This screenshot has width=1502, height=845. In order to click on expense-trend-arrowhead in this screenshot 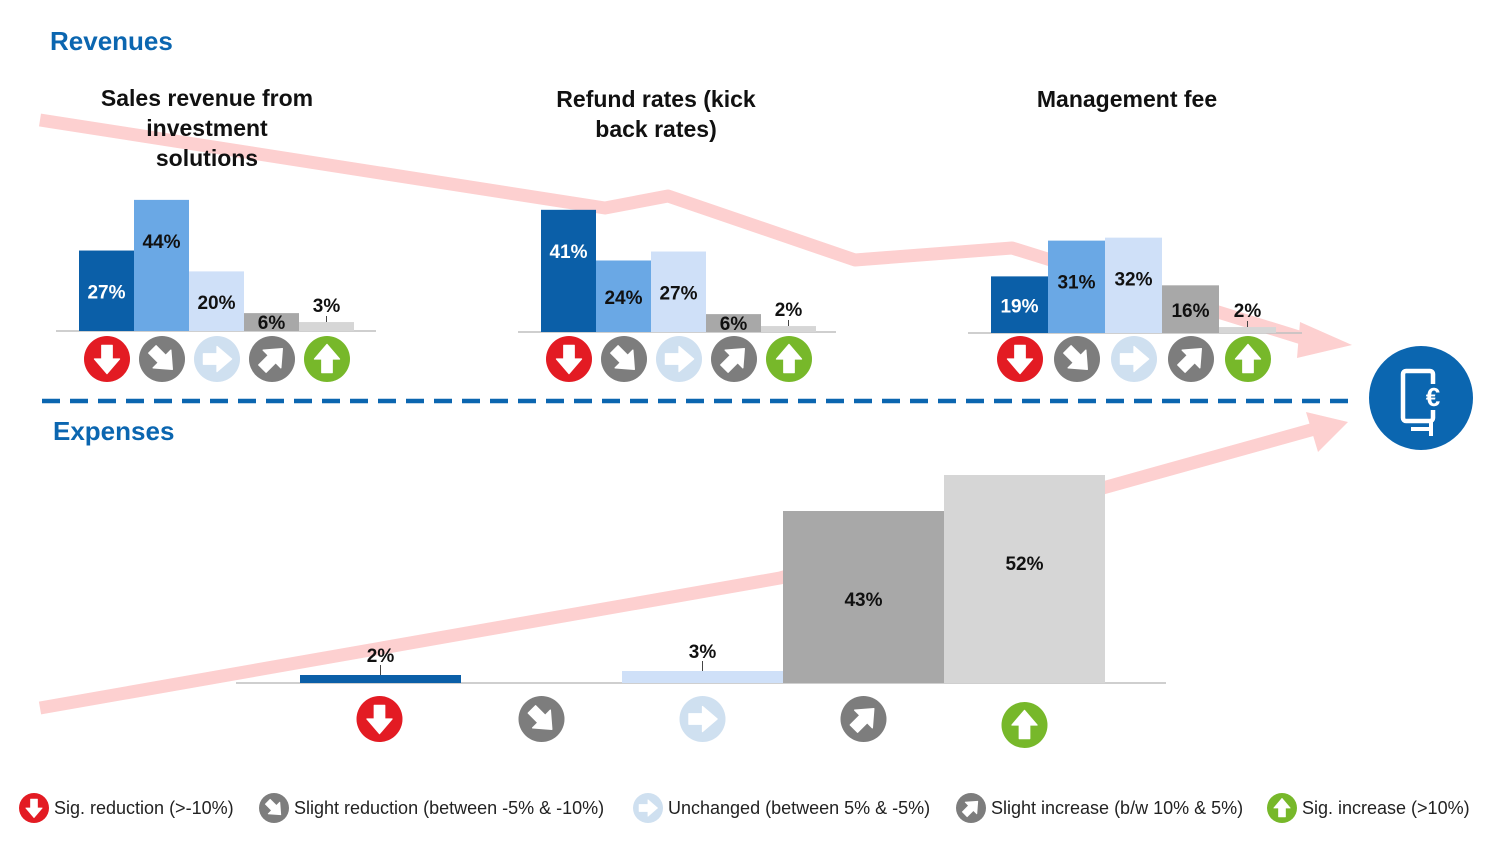, I will do `click(1327, 432)`.